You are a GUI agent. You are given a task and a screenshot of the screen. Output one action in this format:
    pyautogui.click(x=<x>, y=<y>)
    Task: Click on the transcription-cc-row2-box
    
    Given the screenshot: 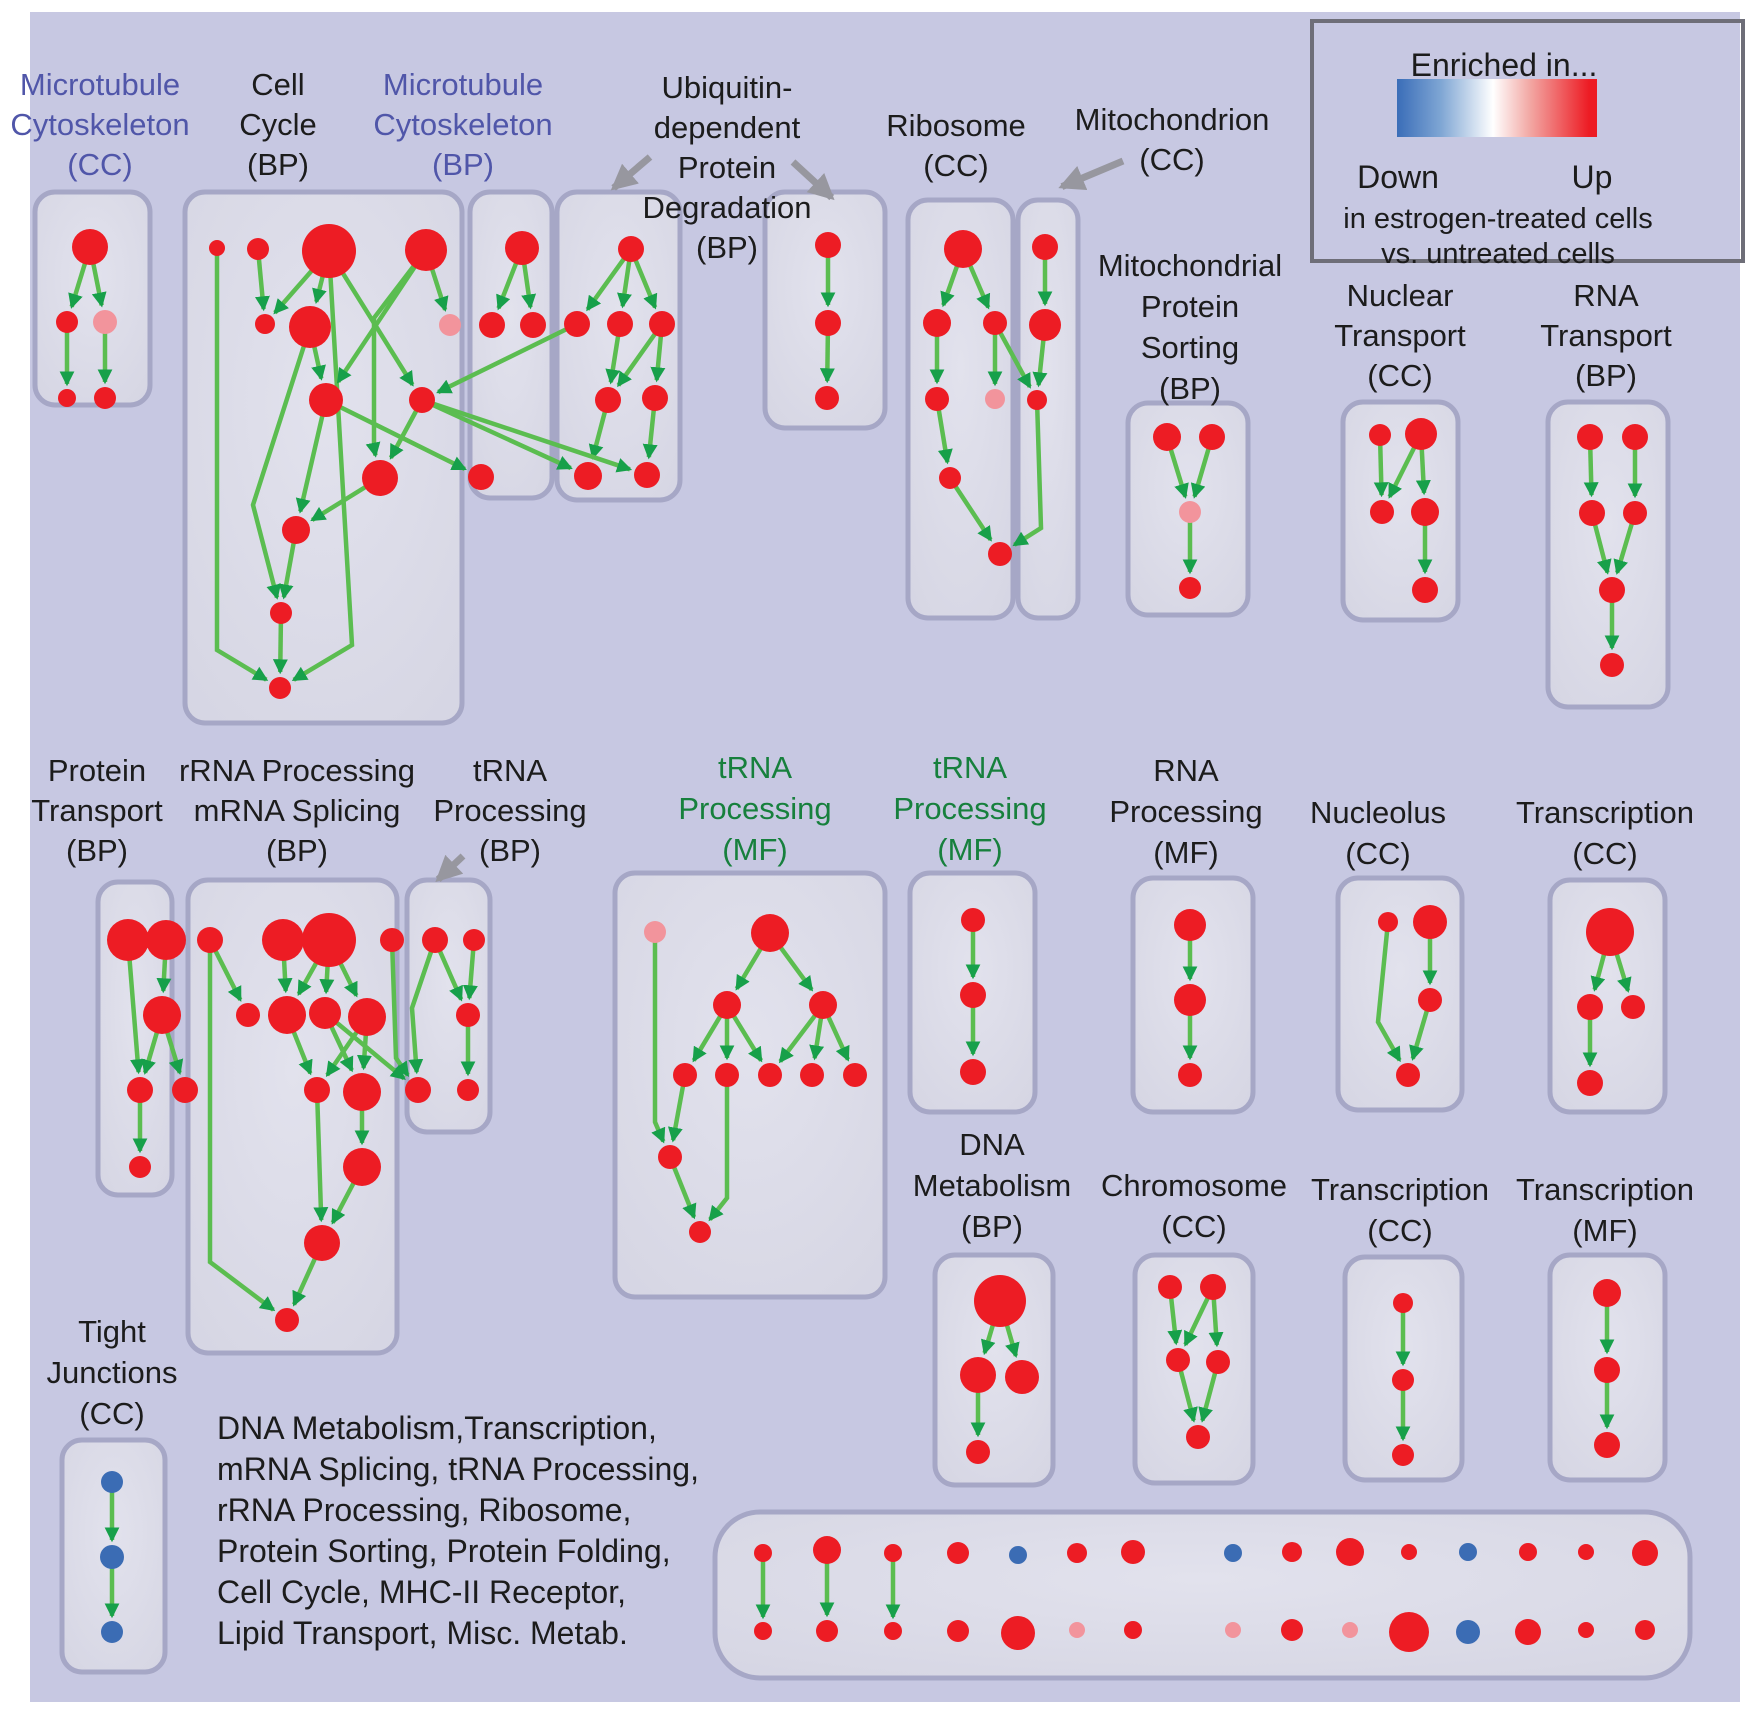 What is the action you would take?
    pyautogui.click(x=1607, y=996)
    